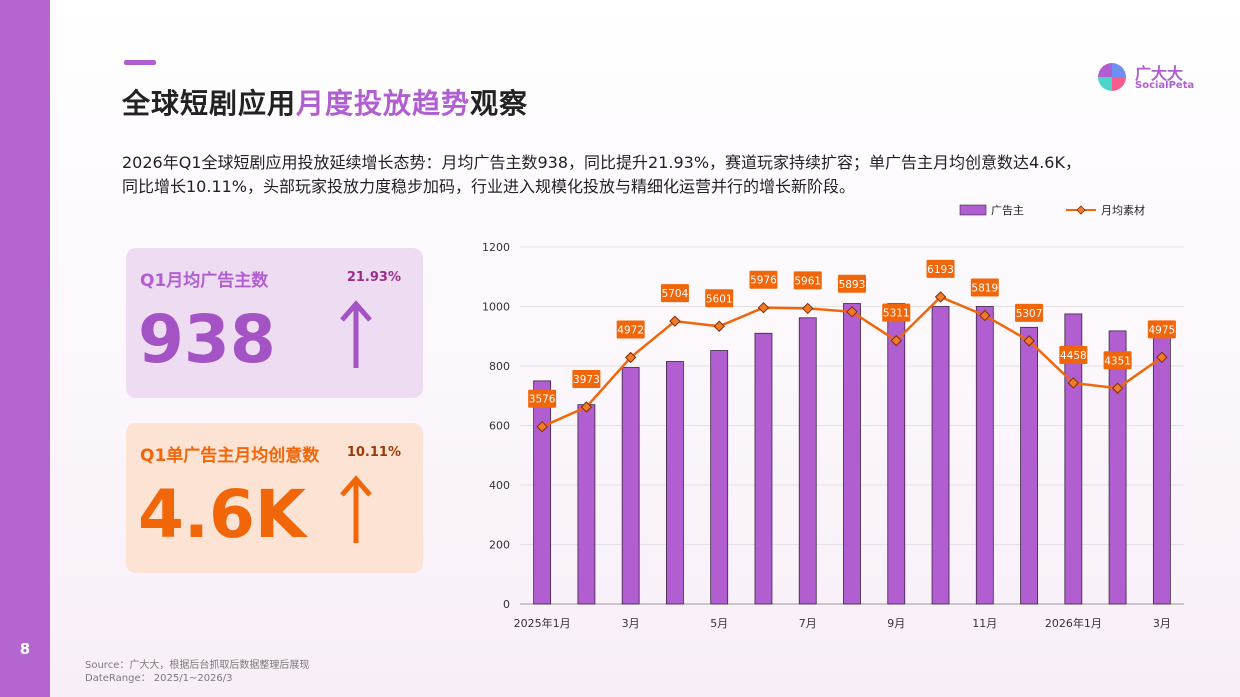 The height and width of the screenshot is (697, 1240). What do you see at coordinates (159, 678) in the screenshot?
I see `daterange-text: DateRange： 2025/1~2026/3` at bounding box center [159, 678].